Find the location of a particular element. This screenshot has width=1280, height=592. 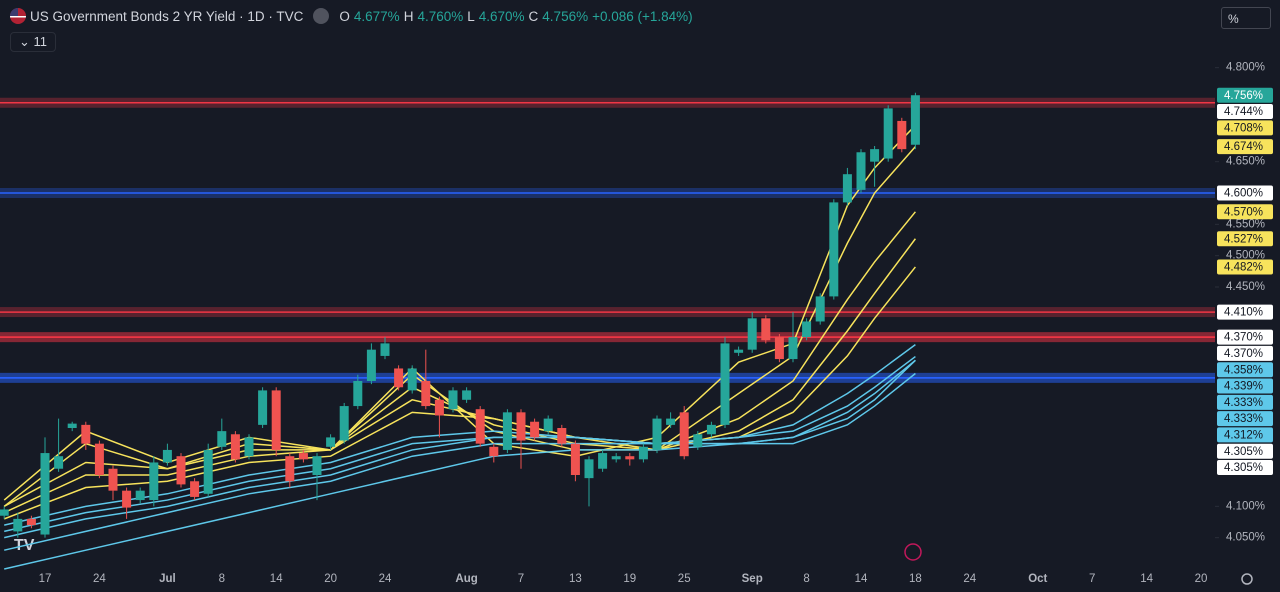

indicator-count: 11 is located at coordinates (40, 41).